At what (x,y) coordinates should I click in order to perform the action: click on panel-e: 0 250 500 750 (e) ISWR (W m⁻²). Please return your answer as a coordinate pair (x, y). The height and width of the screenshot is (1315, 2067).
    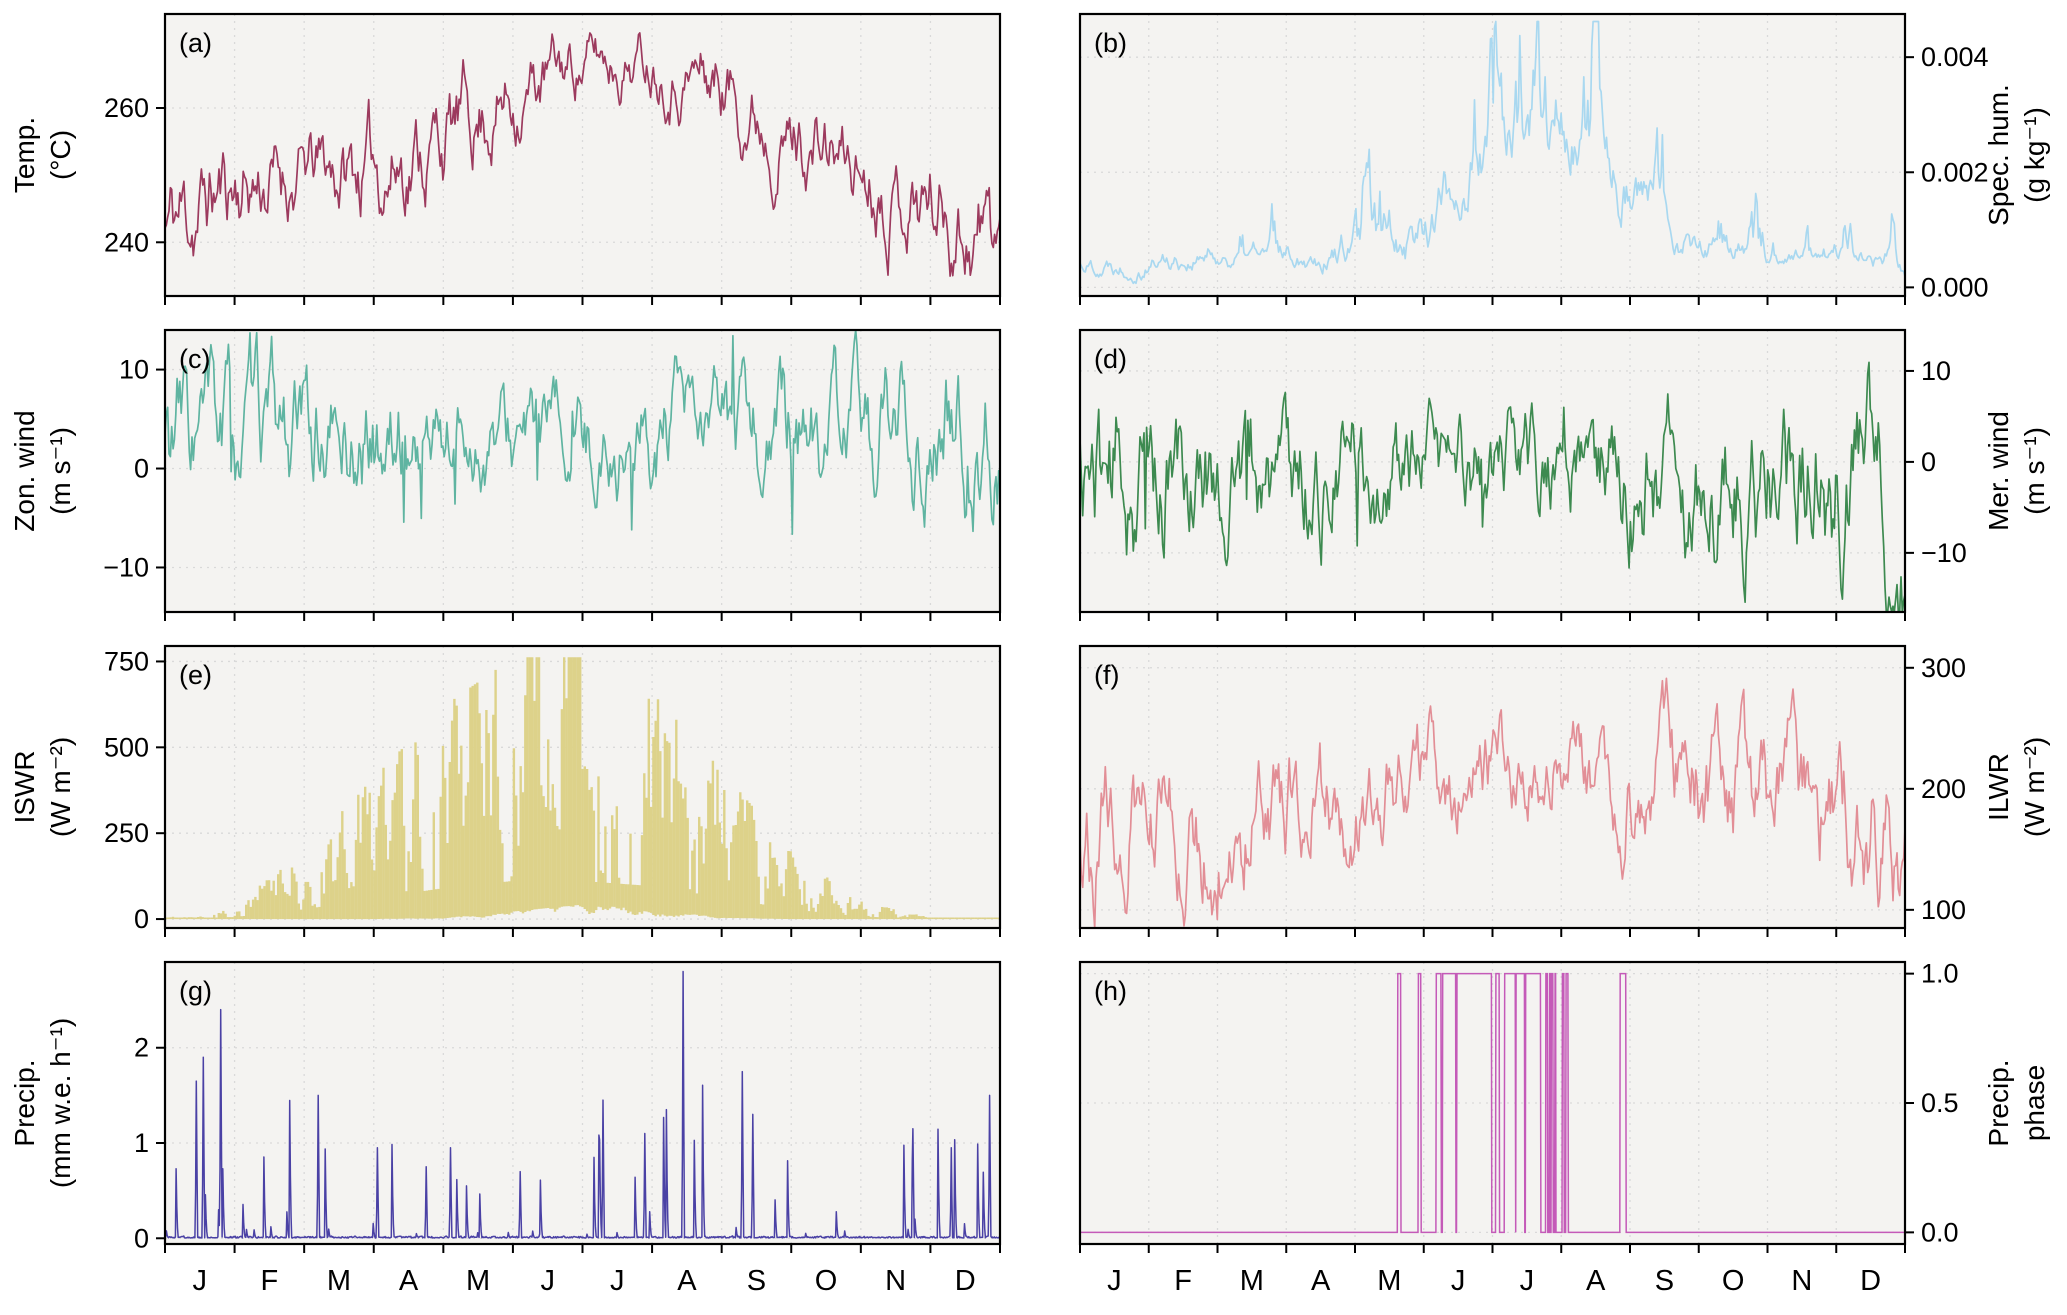
    Looking at the image, I should click on (505, 790).